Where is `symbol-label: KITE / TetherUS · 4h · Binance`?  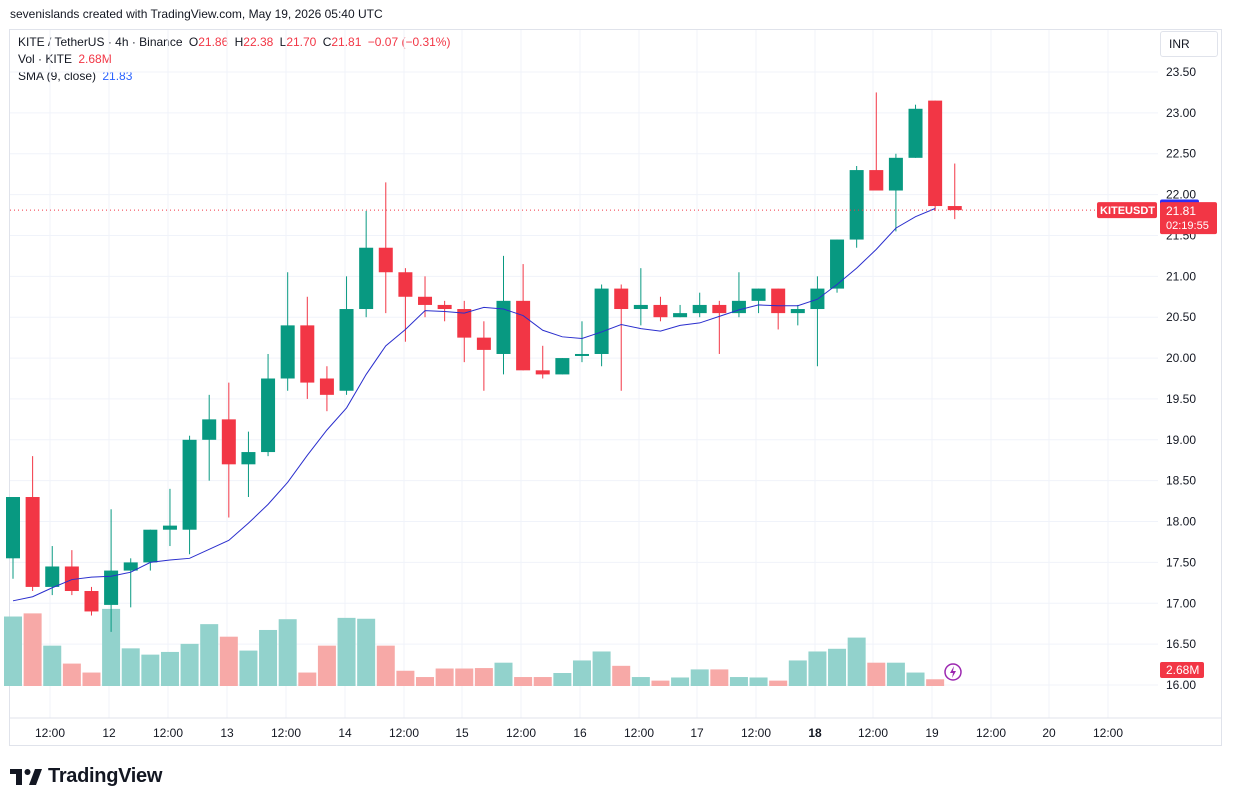
symbol-label: KITE / TetherUS · 4h · Binance is located at coordinates (100, 42).